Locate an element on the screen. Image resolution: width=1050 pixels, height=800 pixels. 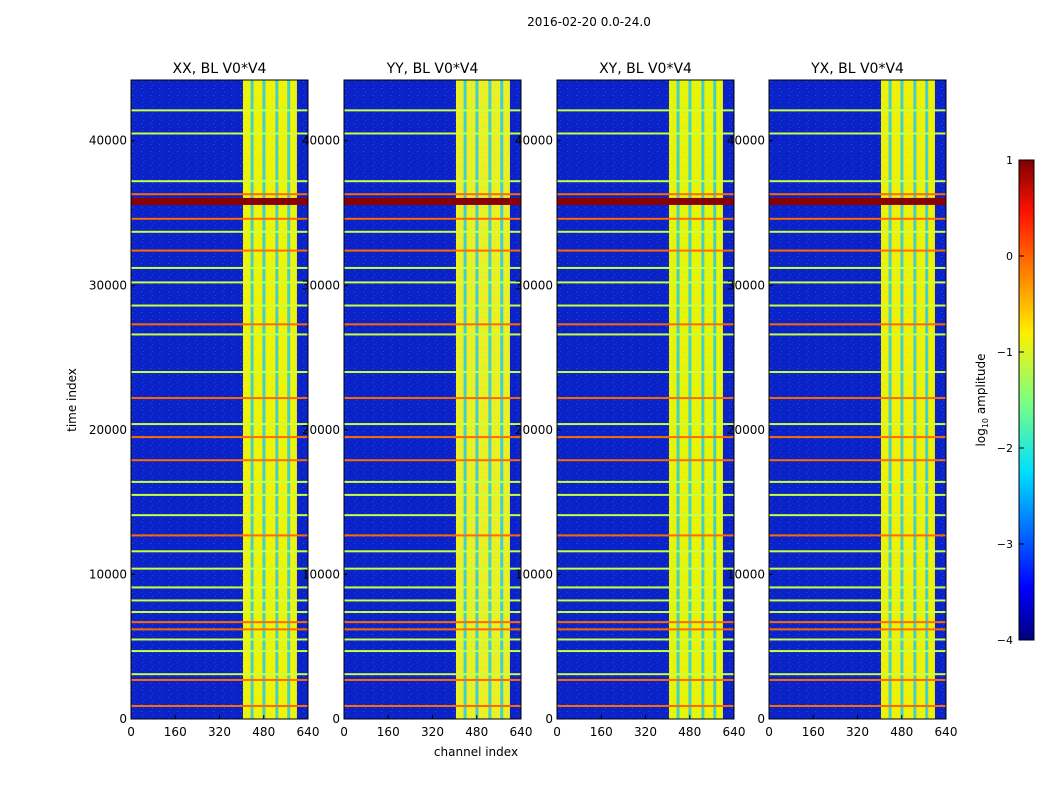
colorbar: 1 0 −1 −2 −3 −4 log10 amplitude is located at coordinates (1004, 400).